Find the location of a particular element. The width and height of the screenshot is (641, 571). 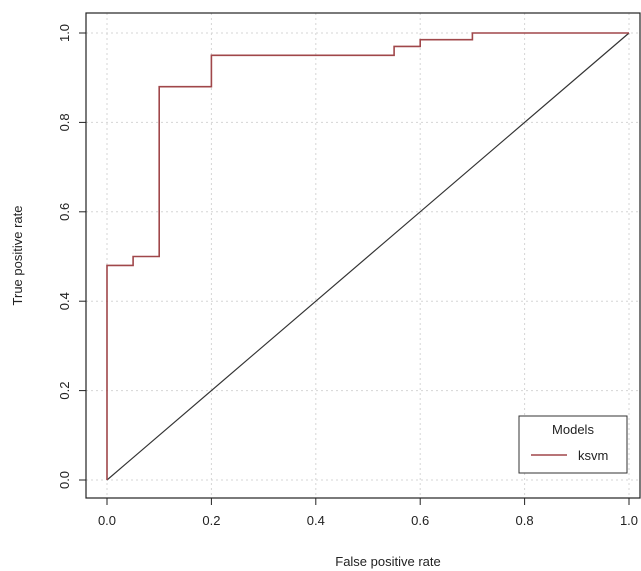

y-axis-title: True positive rate is located at coordinates (17, 256).